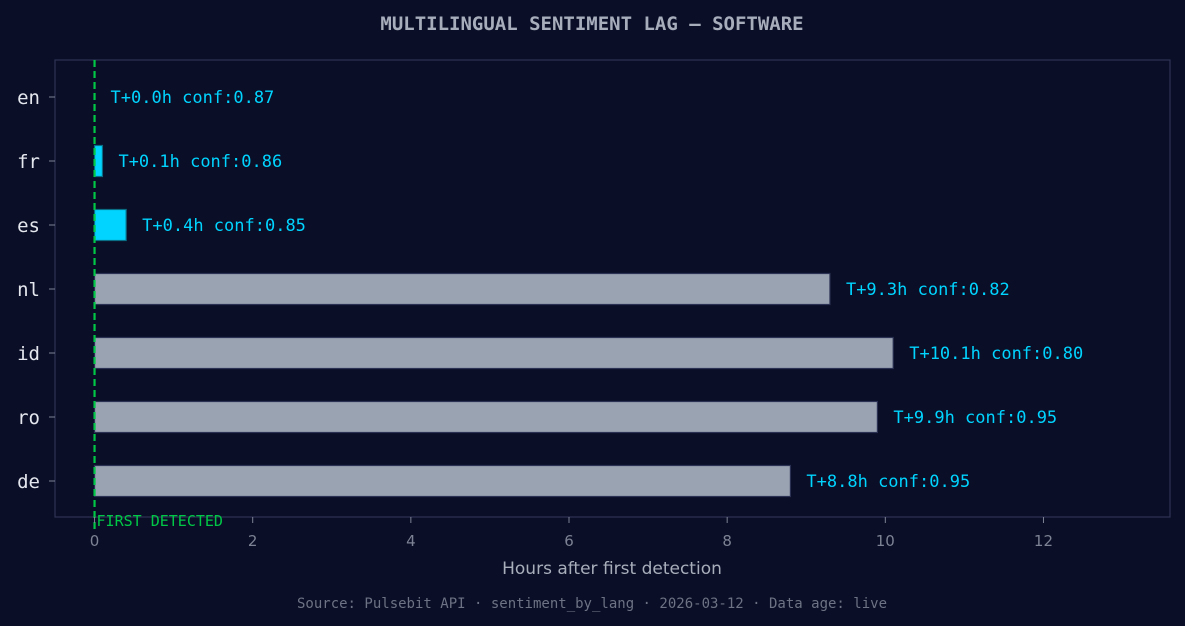  What do you see at coordinates (442, 481) in the screenshot?
I see `bar-de` at bounding box center [442, 481].